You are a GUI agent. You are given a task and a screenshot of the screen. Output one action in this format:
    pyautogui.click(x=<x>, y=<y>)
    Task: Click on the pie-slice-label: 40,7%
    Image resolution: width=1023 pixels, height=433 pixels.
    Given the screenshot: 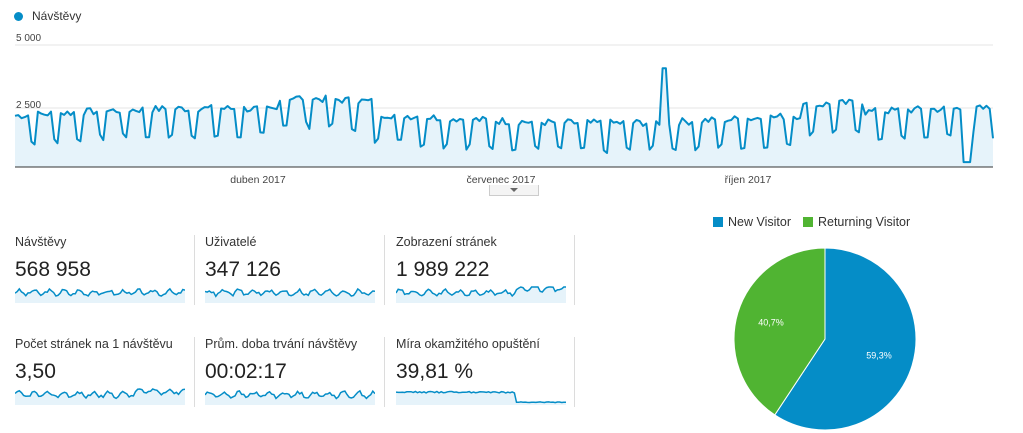 What is the action you would take?
    pyautogui.click(x=771, y=323)
    